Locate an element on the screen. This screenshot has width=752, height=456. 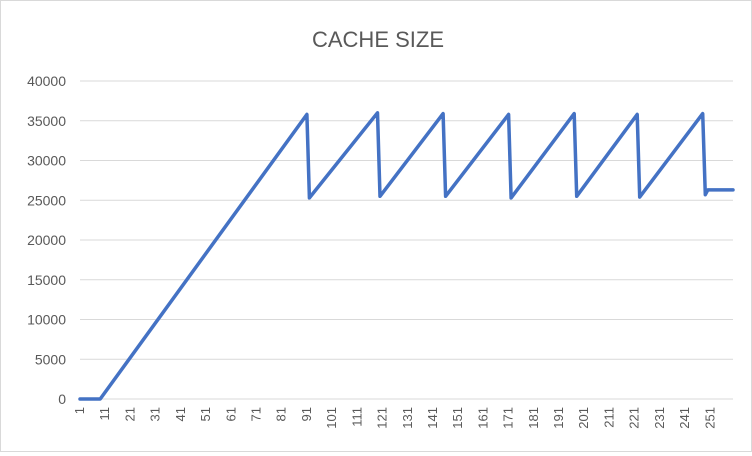
x-tick-label: 21 is located at coordinates (129, 414).